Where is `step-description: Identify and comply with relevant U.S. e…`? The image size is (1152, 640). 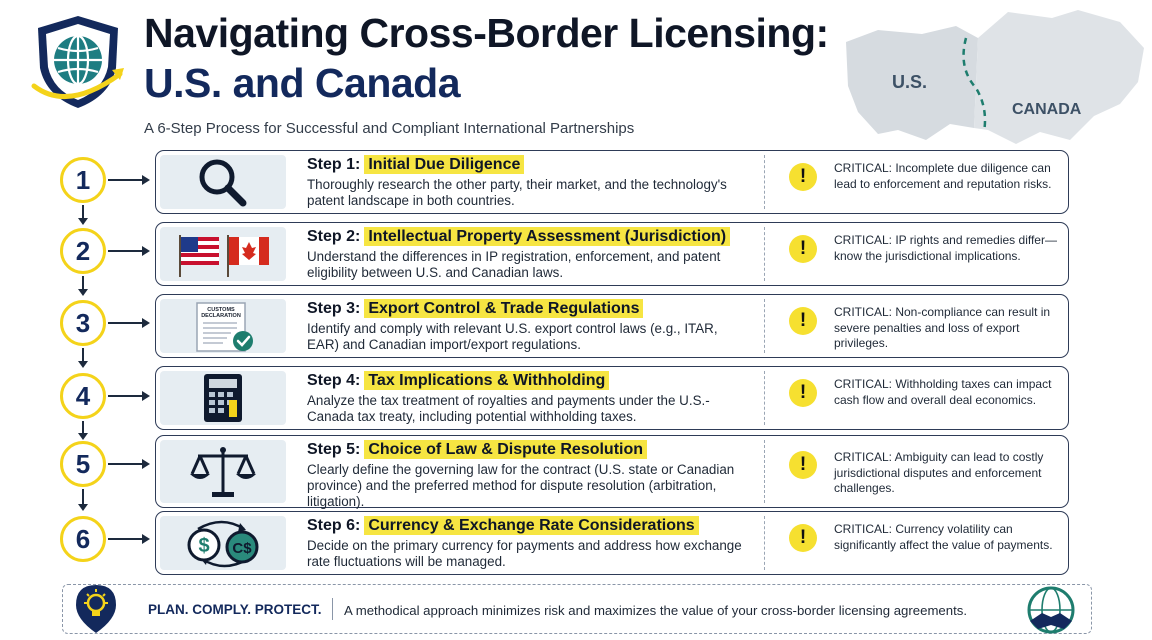 step-description: Identify and comply with relevant U.S. e… is located at coordinates (512, 336).